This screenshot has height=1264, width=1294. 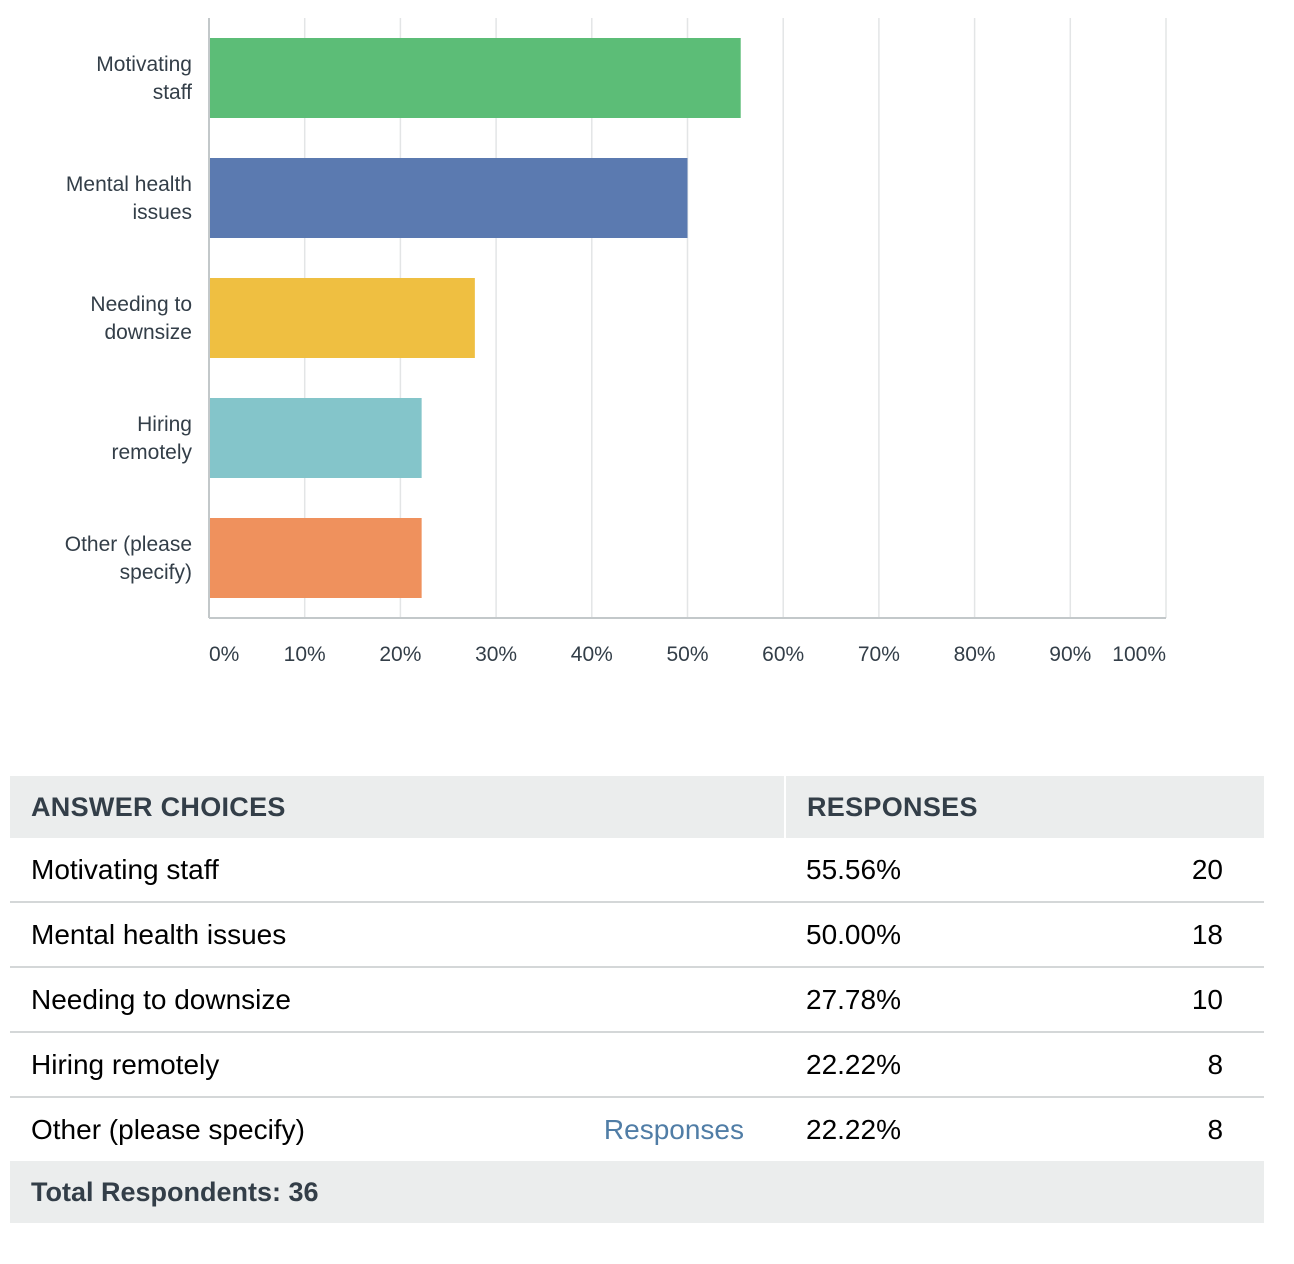 What do you see at coordinates (1139, 654) in the screenshot?
I see `x-tick-label: 100%` at bounding box center [1139, 654].